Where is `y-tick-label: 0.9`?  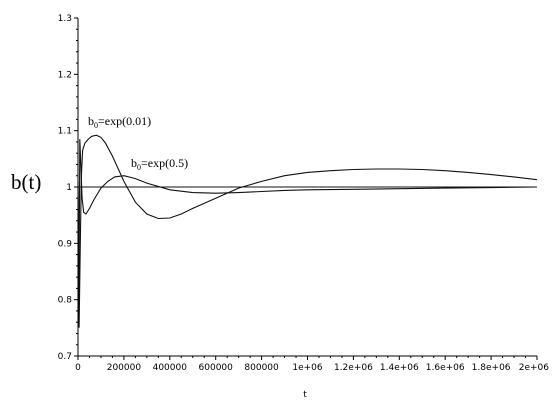
y-tick-label: 0.9 is located at coordinates (65, 244).